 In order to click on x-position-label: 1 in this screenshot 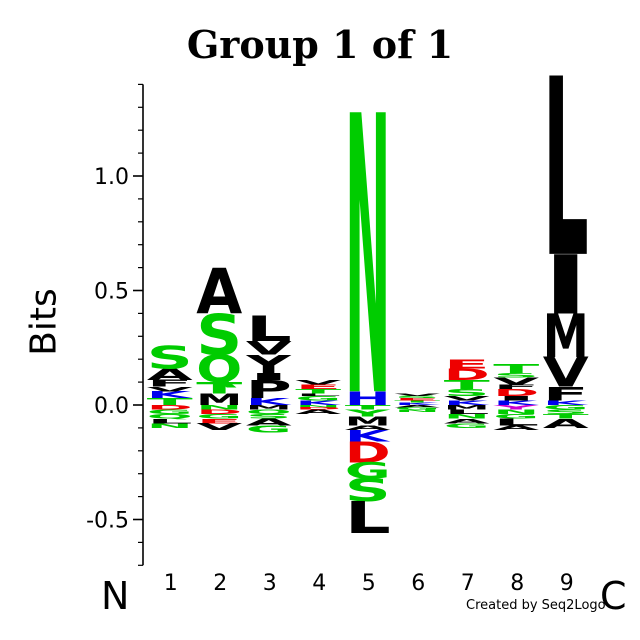, I will do `click(171, 583)`.